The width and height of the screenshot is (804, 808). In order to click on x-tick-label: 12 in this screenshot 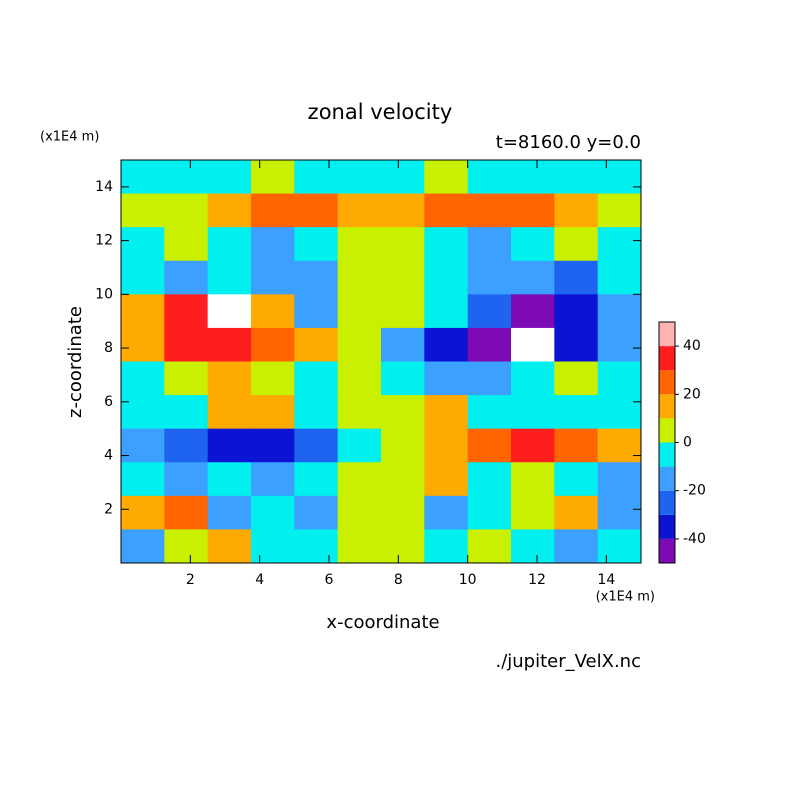, I will do `click(537, 580)`.